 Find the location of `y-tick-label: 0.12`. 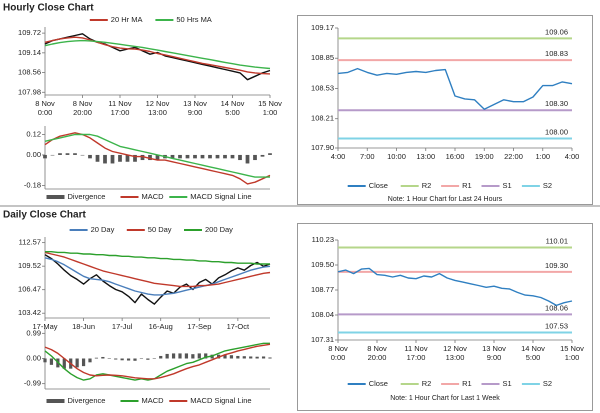

y-tick-label: 0.12 is located at coordinates (33, 133).